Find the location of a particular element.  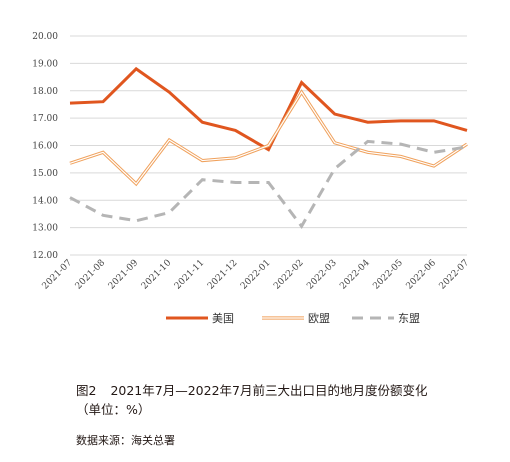

x-tick-label: 2022-07 is located at coordinates (455, 275).